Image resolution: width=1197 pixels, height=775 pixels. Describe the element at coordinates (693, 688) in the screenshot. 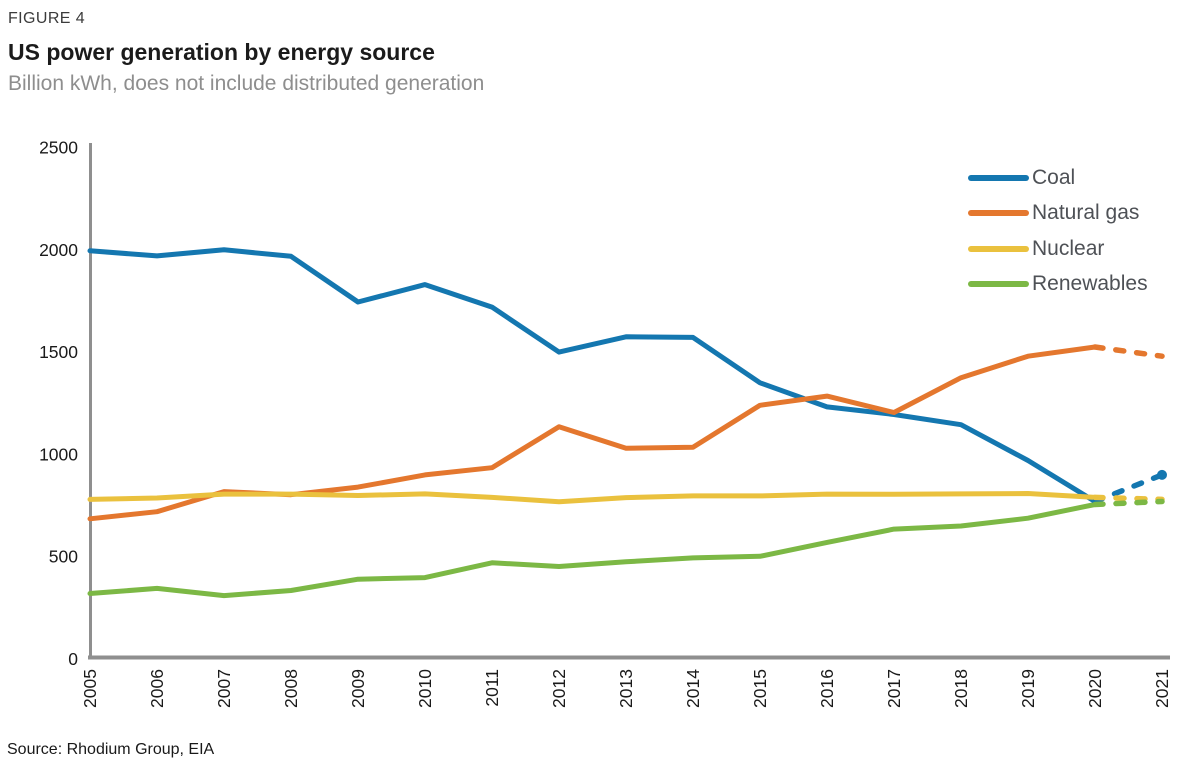

I see `x-tick-label: 2014` at that location.